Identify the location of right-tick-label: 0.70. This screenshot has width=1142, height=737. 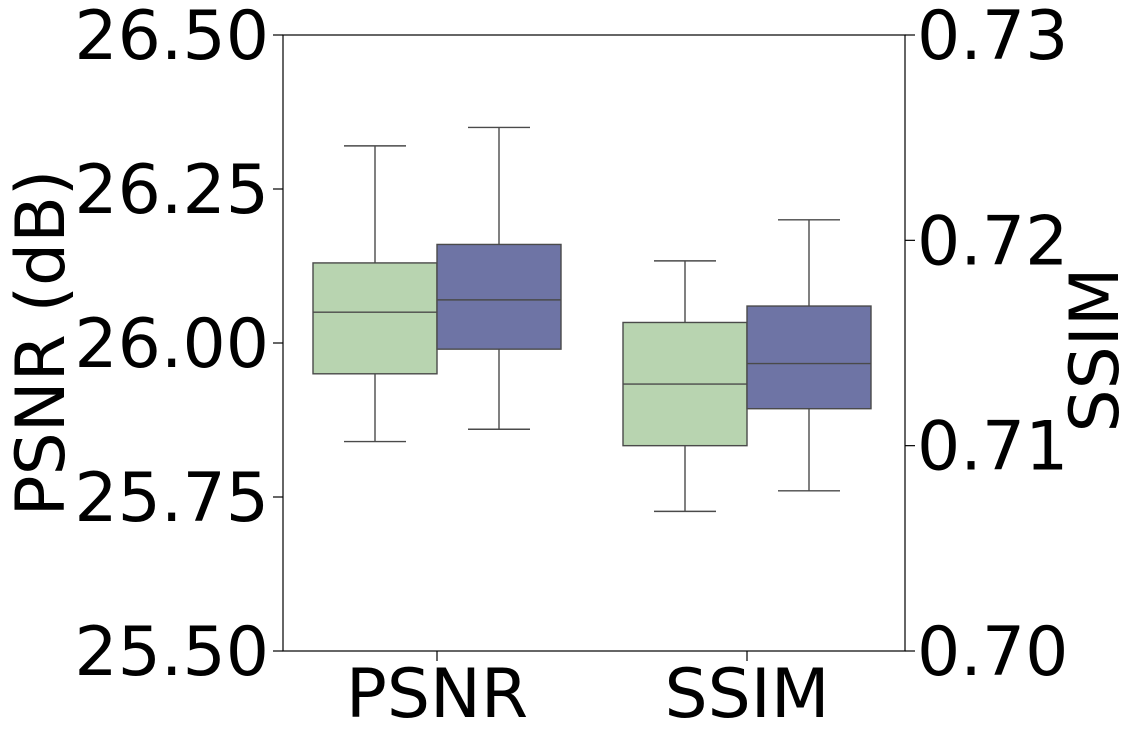
(992, 652).